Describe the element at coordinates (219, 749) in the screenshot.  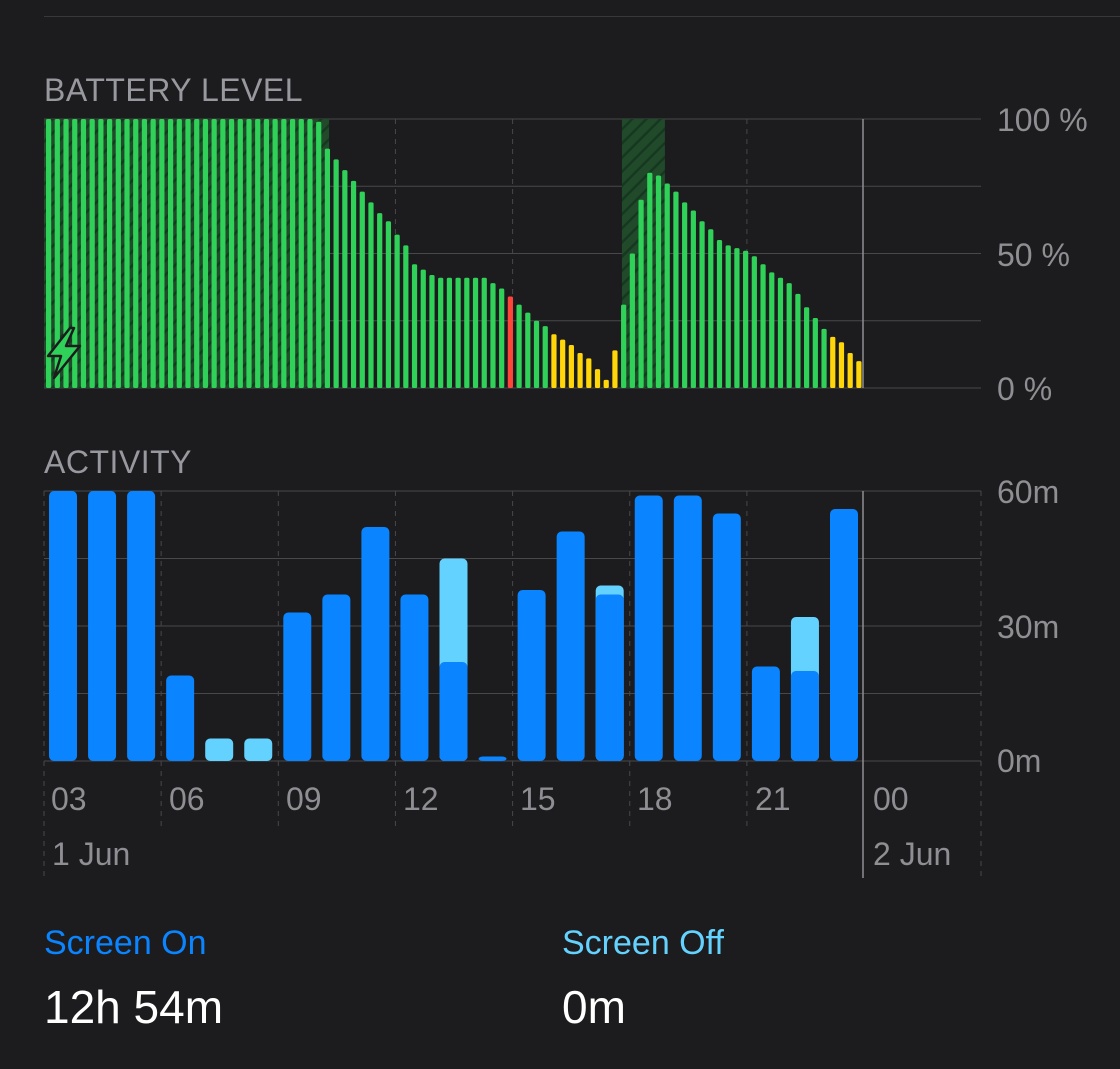
I see `activity-bar-screen-off` at that location.